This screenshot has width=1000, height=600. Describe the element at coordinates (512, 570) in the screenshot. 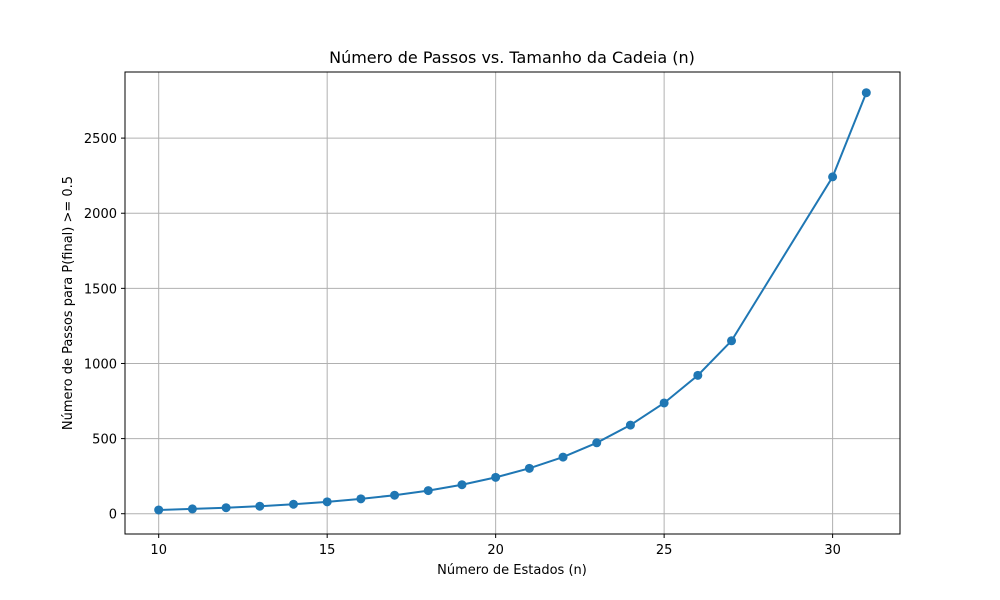

I see `x-axis-label: Número de Estados (n)` at that location.